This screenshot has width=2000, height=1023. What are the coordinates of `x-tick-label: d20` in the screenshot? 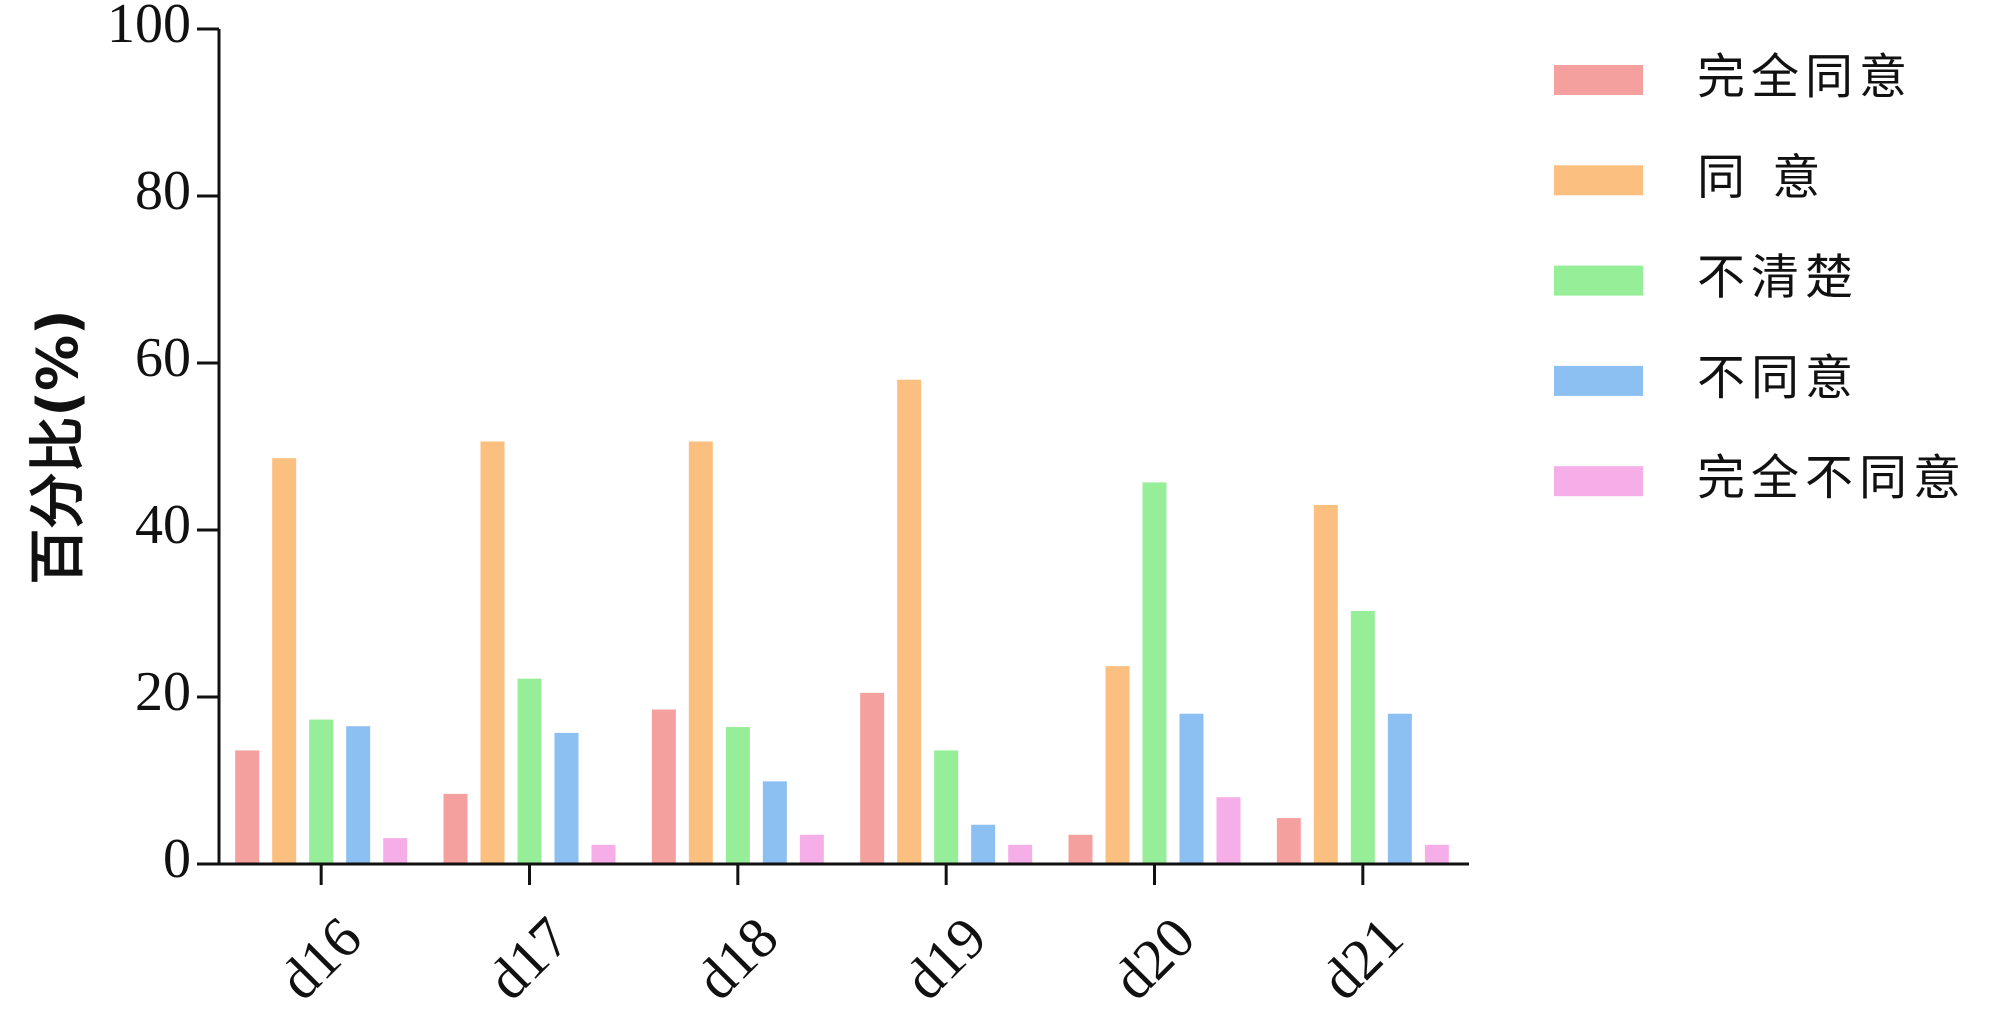 It's located at (1153, 958).